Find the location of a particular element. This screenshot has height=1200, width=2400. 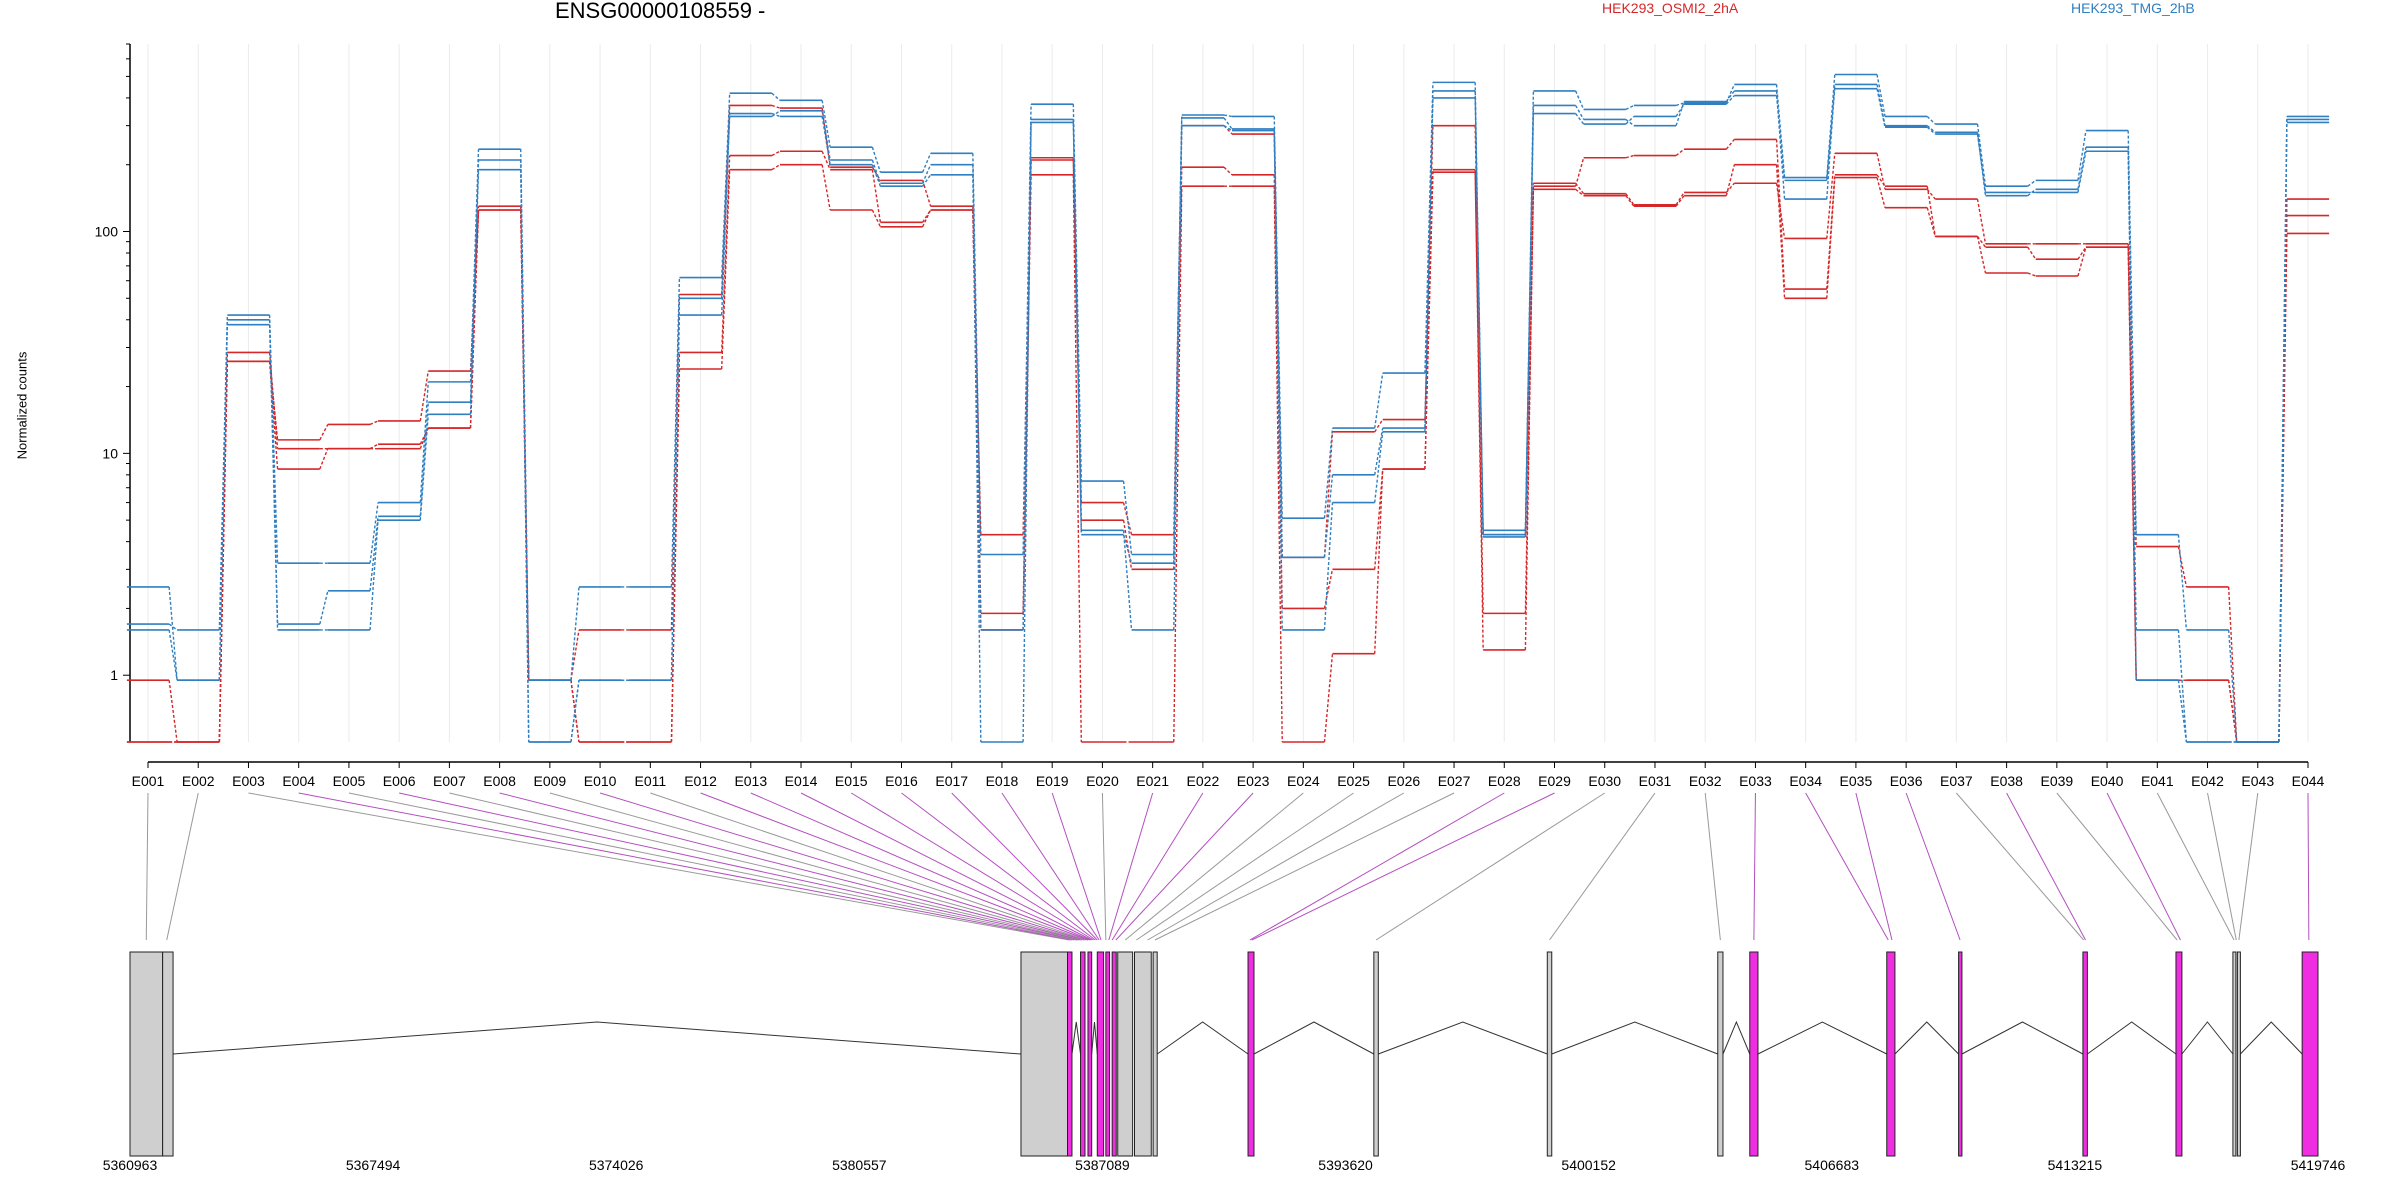

x-tick-label: E019 is located at coordinates (1052, 781).